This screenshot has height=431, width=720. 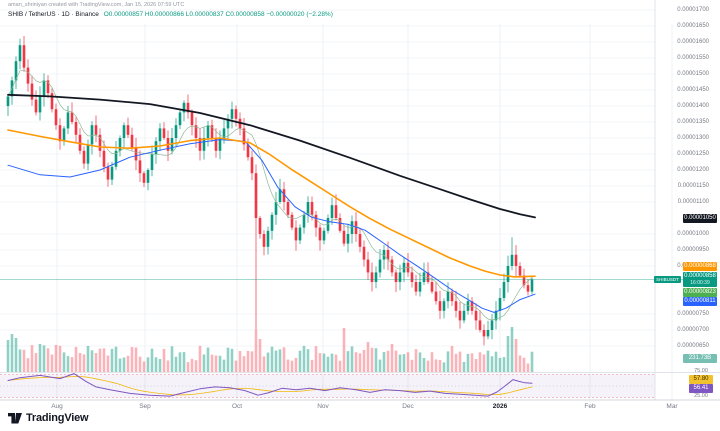 What do you see at coordinates (700, 218) in the screenshot?
I see `ma-black-price-badge: 0.00001050` at bounding box center [700, 218].